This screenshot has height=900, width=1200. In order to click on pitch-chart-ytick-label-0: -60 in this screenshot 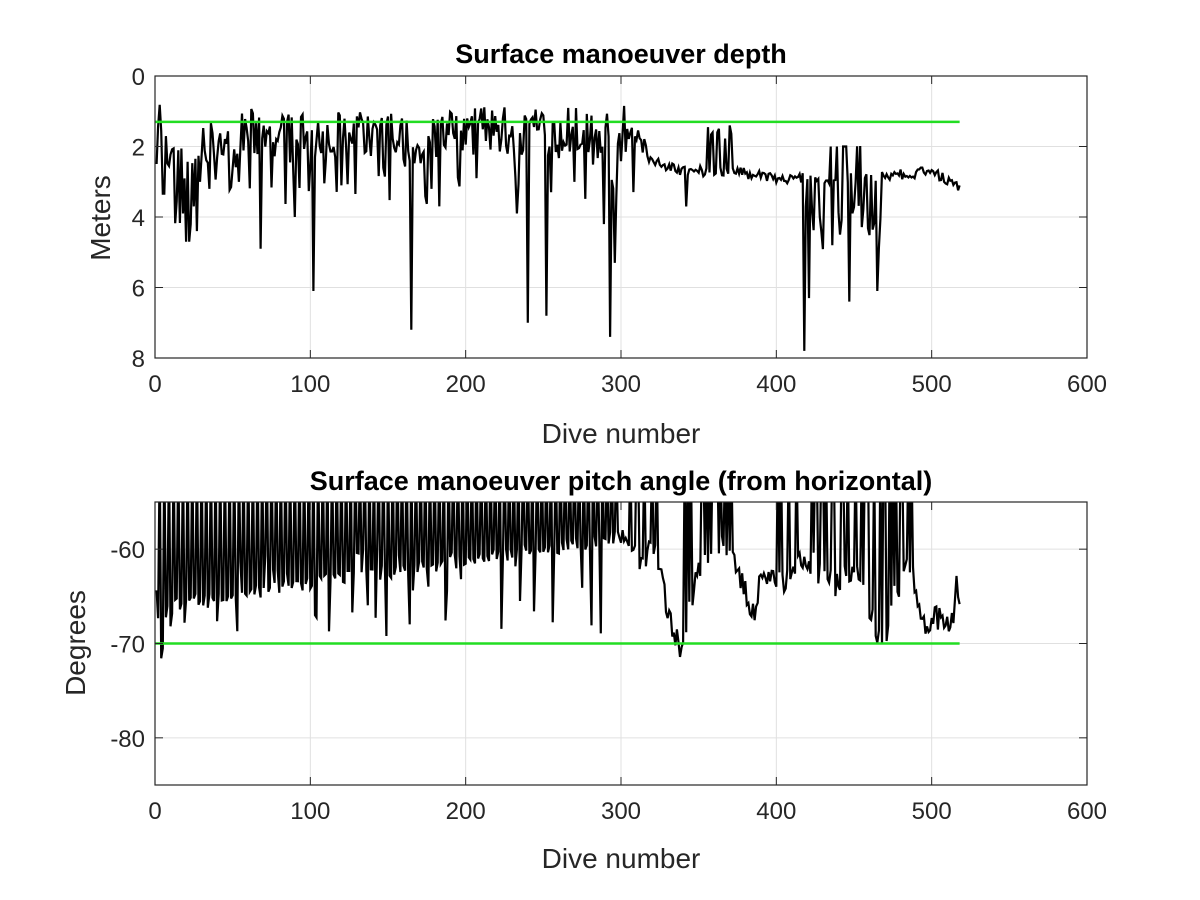, I will do `click(127, 550)`.